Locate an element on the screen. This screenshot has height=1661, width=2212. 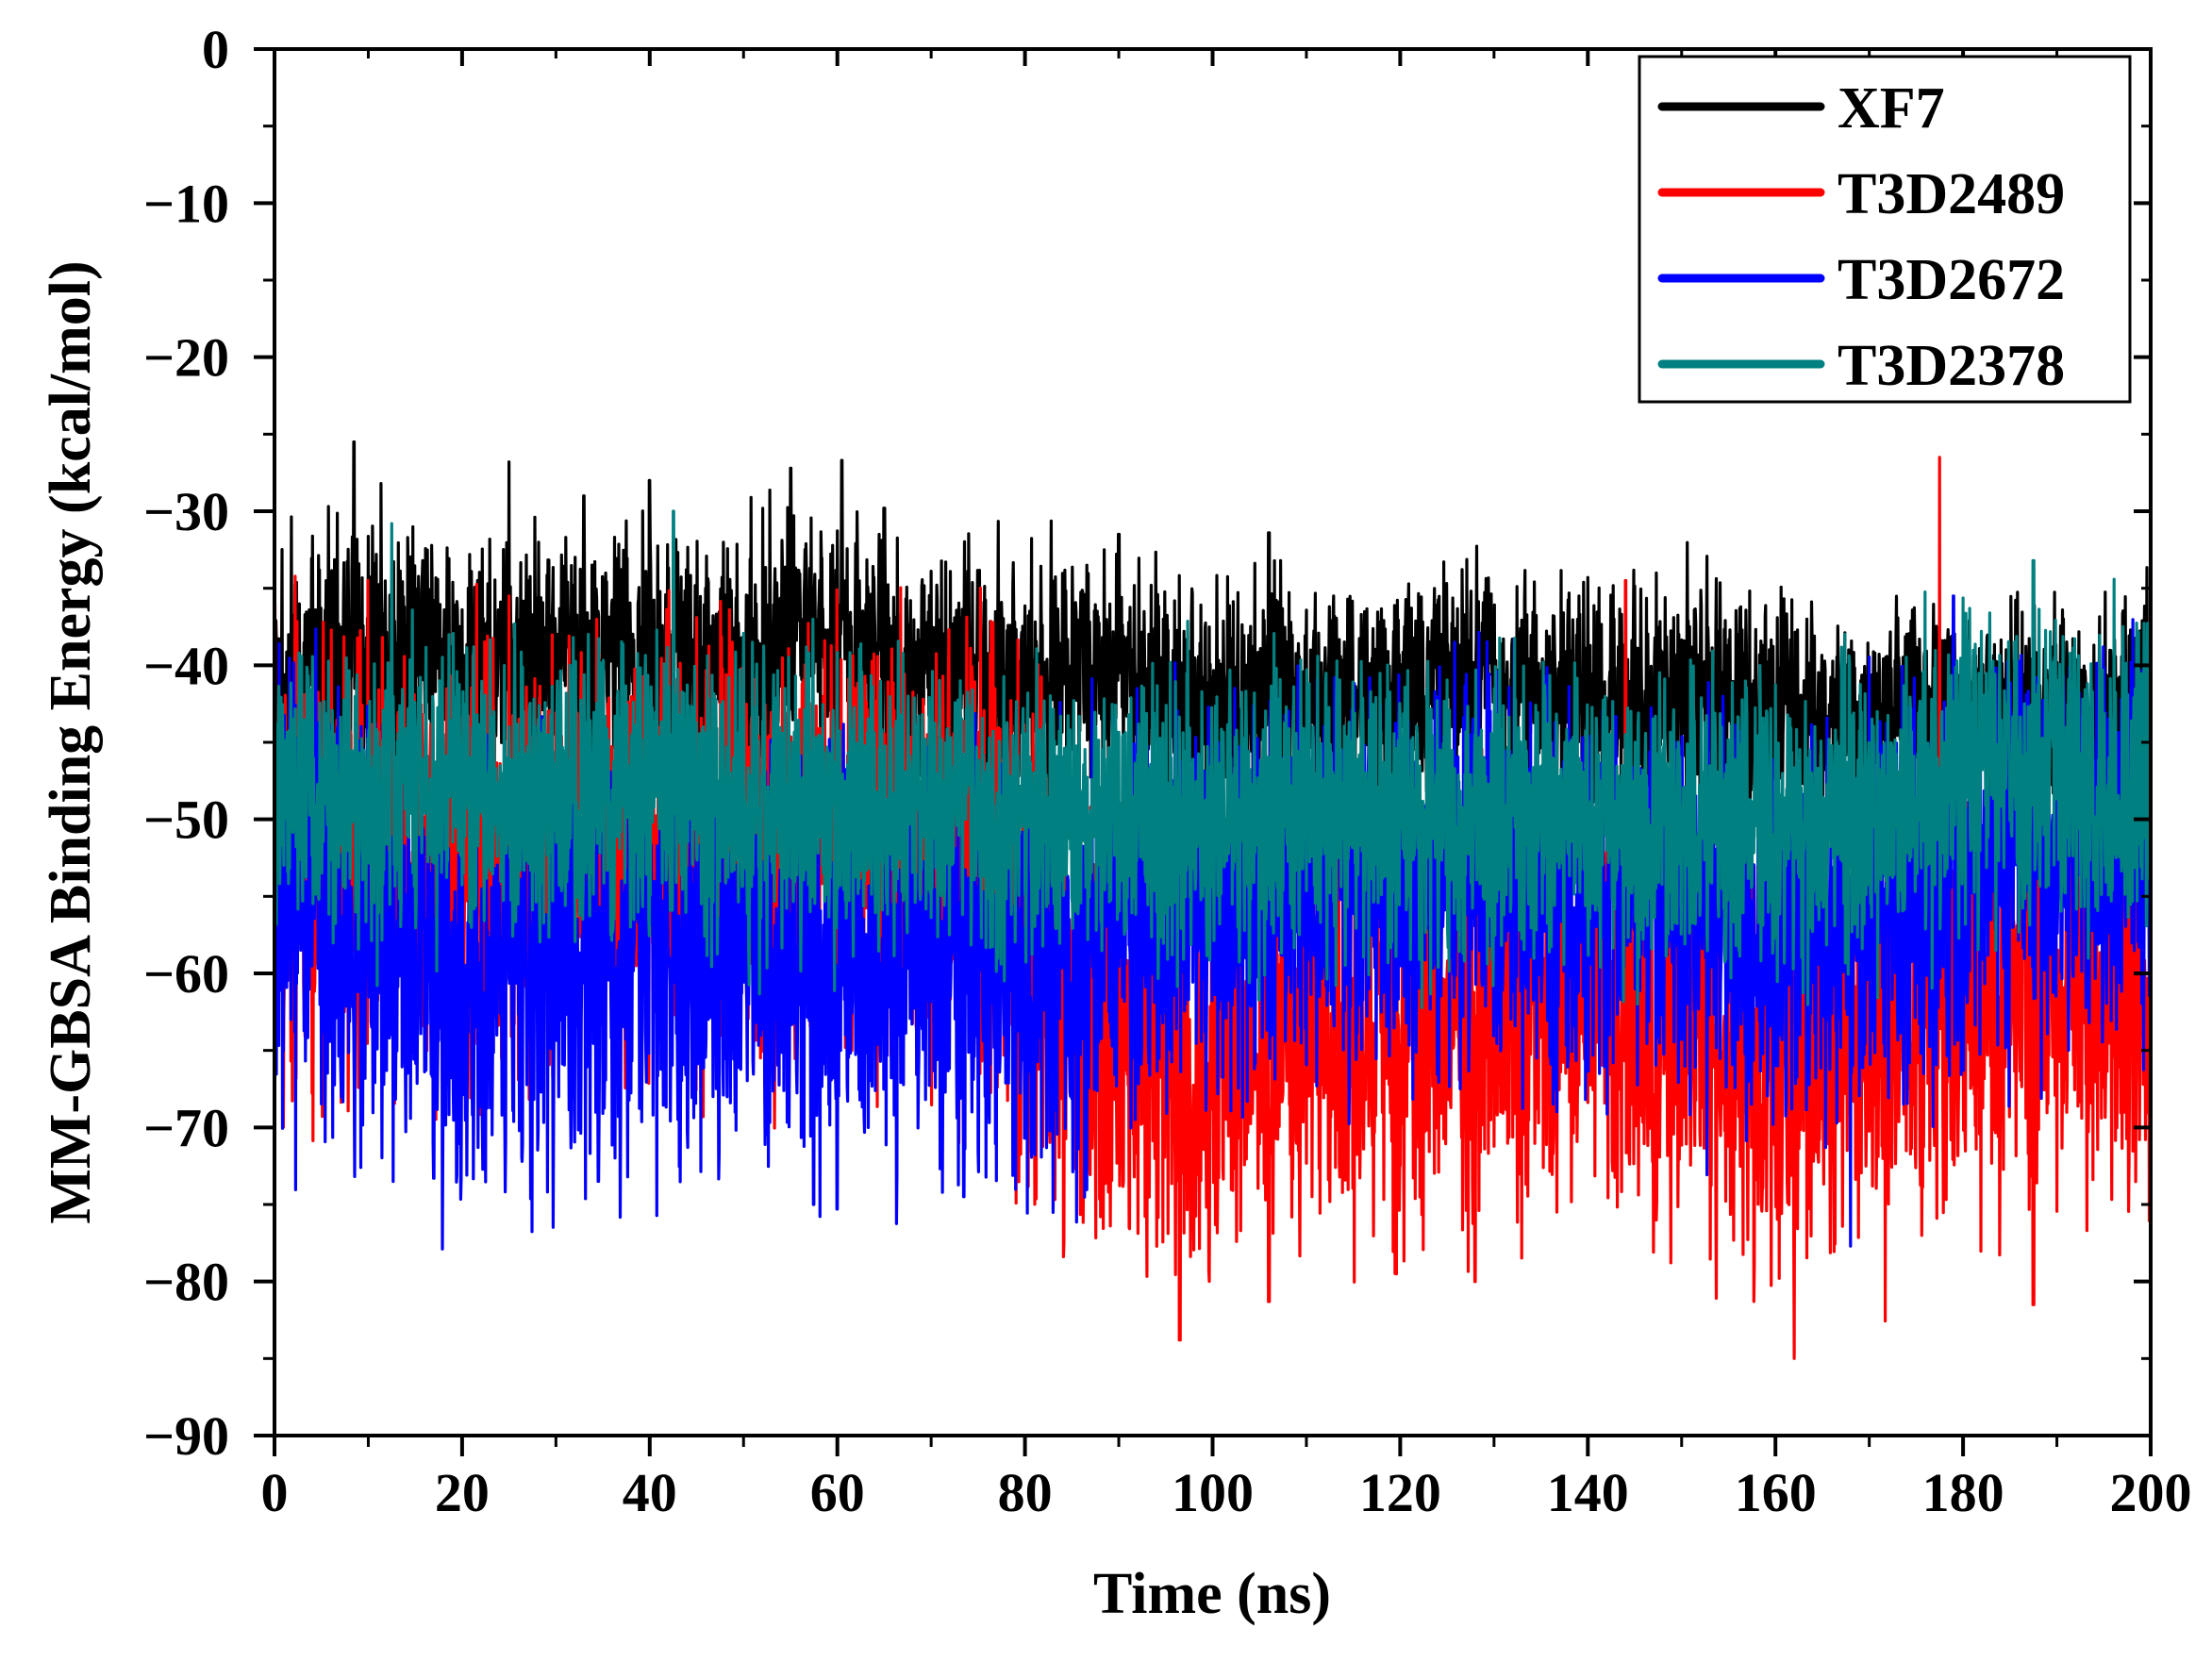
legend-label-t3d2672: T3D2672 is located at coordinates (1951, 280).